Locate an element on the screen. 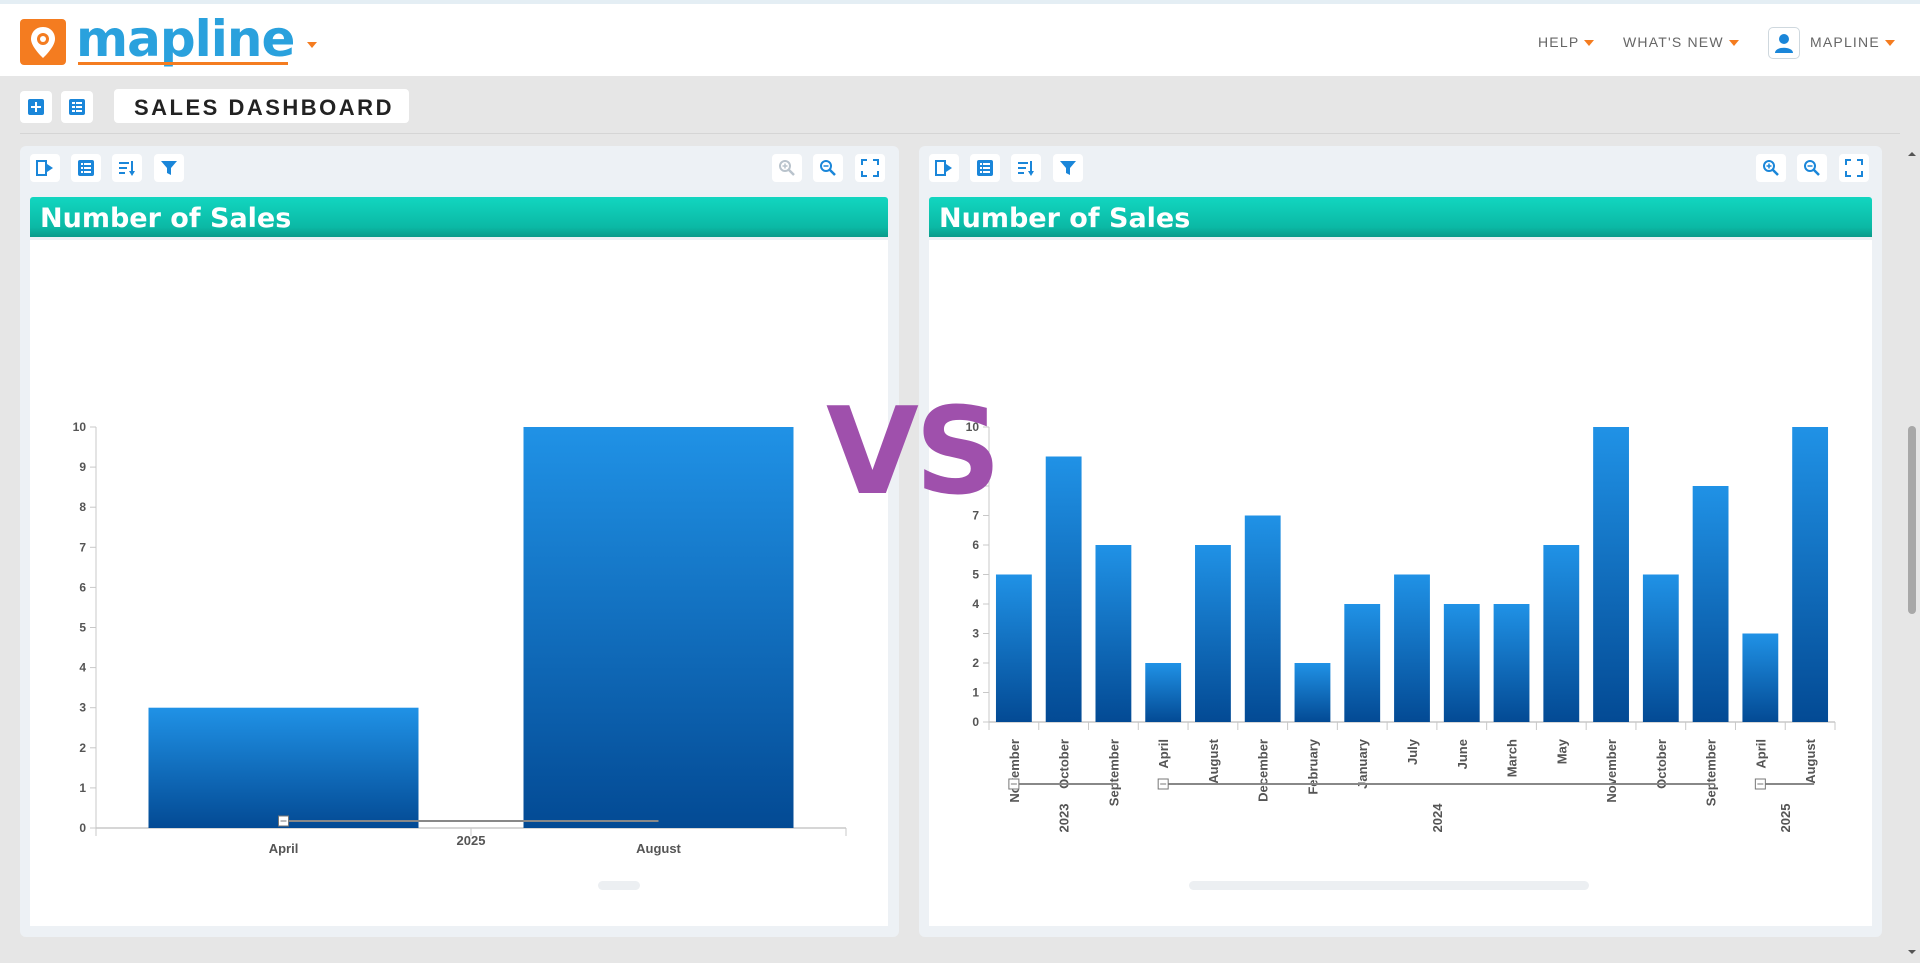 The image size is (1920, 963). scroll-down-icon is located at coordinates (1912, 952).